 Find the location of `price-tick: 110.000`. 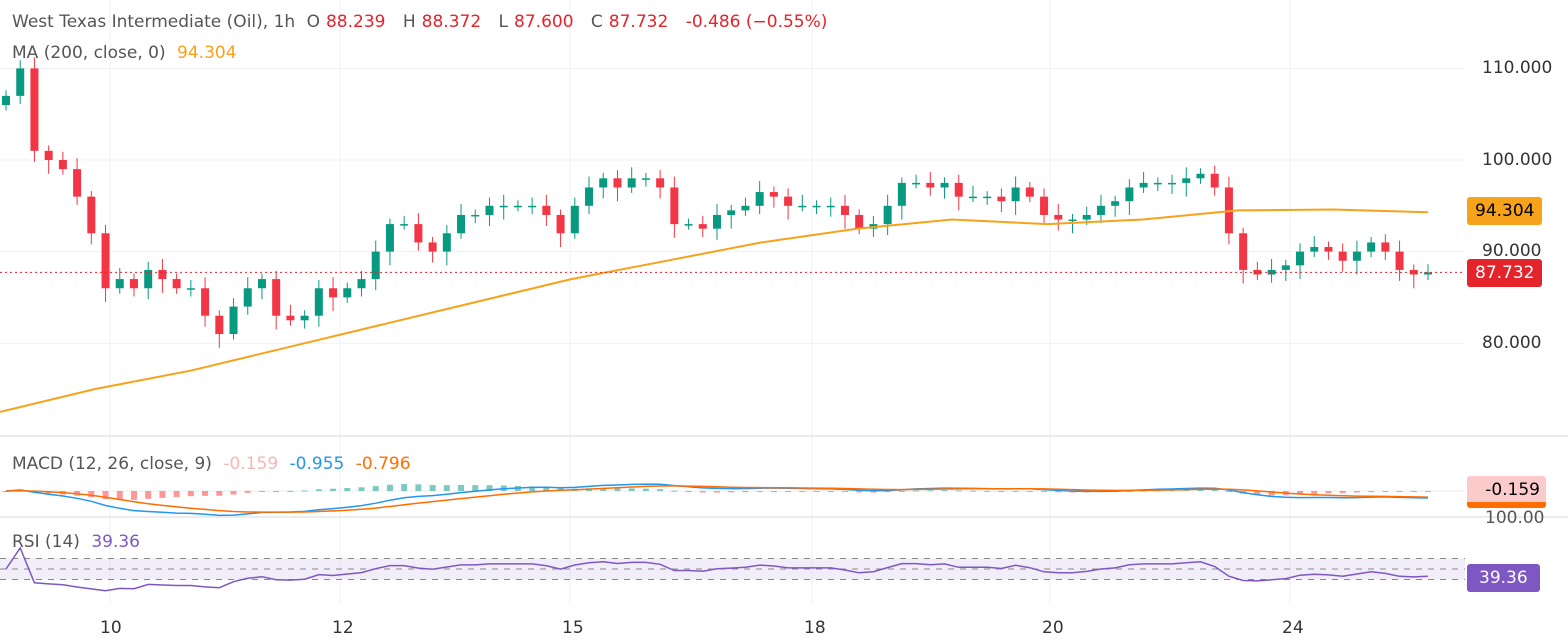

price-tick: 110.000 is located at coordinates (1517, 68).